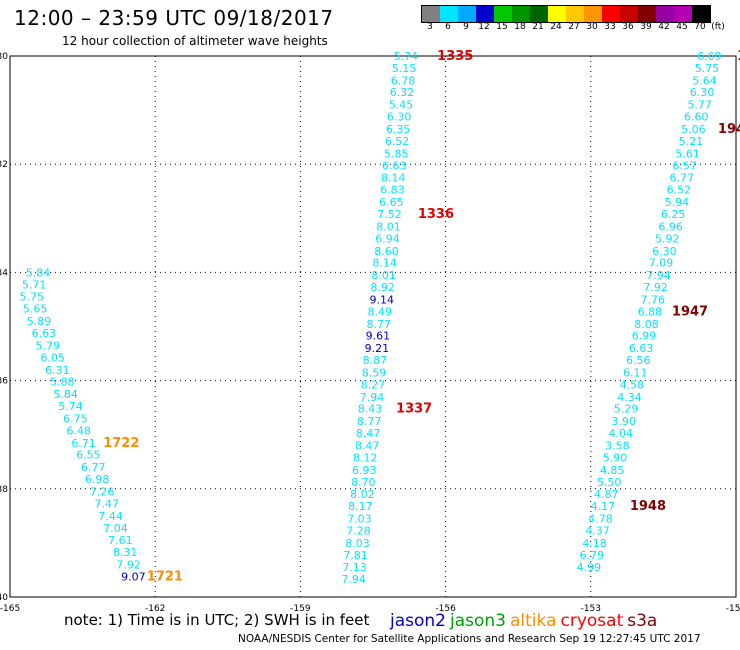 Image resolution: width=740 pixels, height=650 pixels. What do you see at coordinates (115, 528) in the screenshot?
I see `wave-height-altika: 7.04` at bounding box center [115, 528].